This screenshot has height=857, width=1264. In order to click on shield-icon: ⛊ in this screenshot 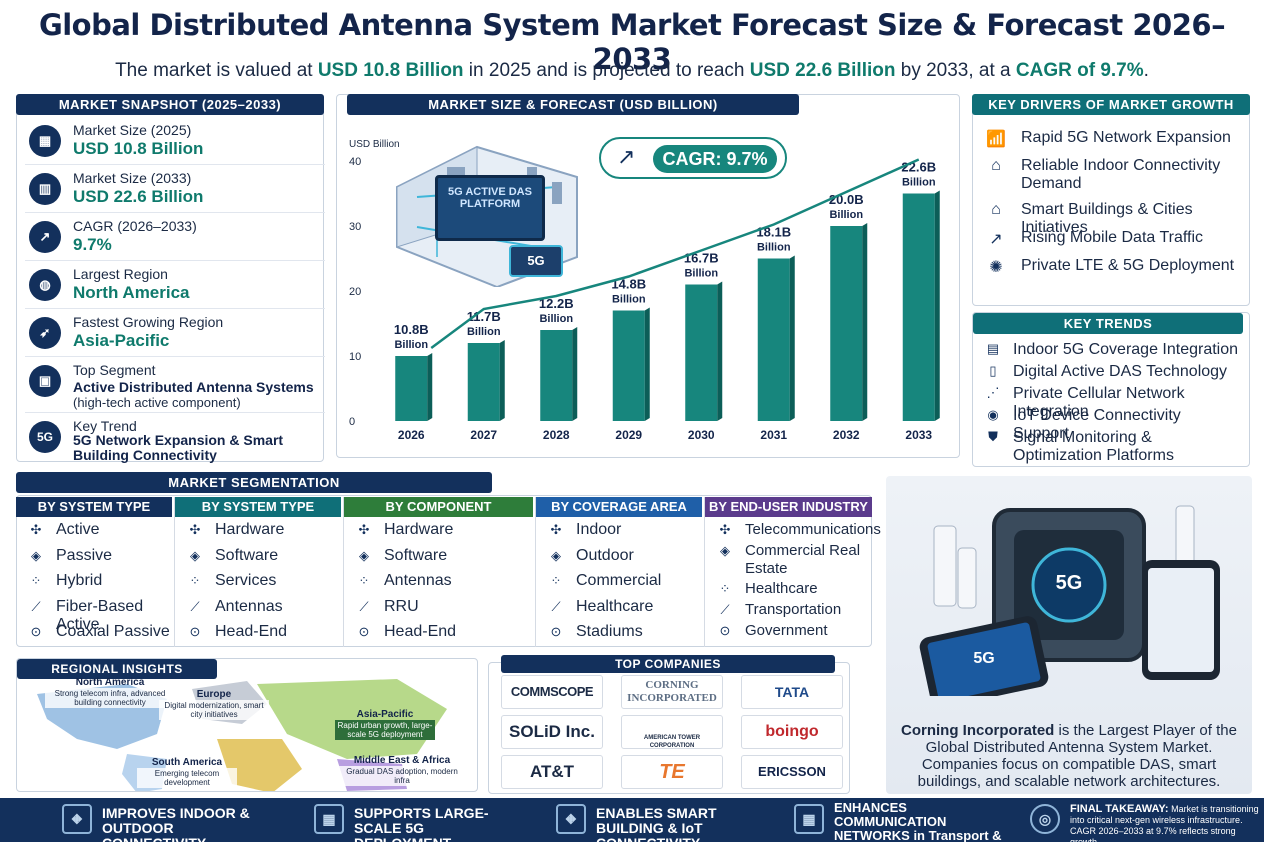, I will do `click(993, 436)`.